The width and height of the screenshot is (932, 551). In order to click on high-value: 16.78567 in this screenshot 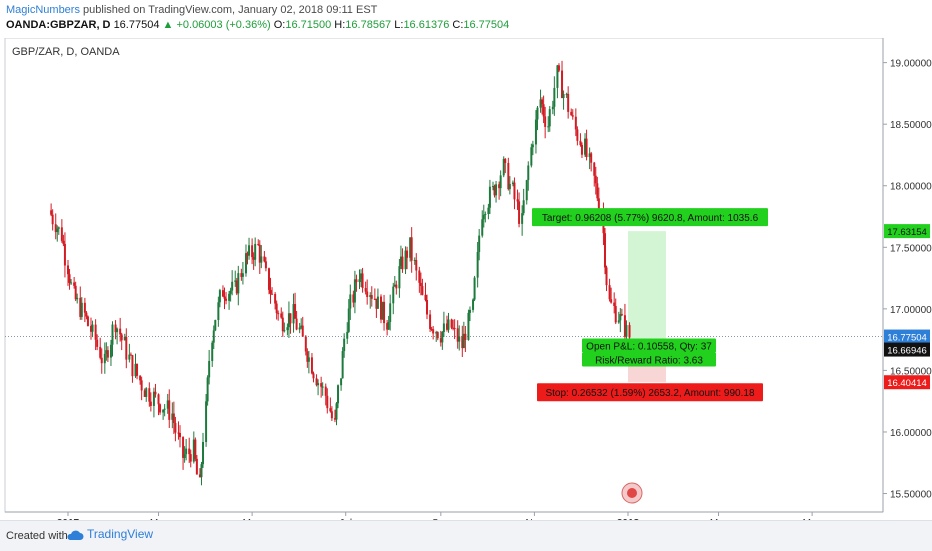, I will do `click(368, 25)`.